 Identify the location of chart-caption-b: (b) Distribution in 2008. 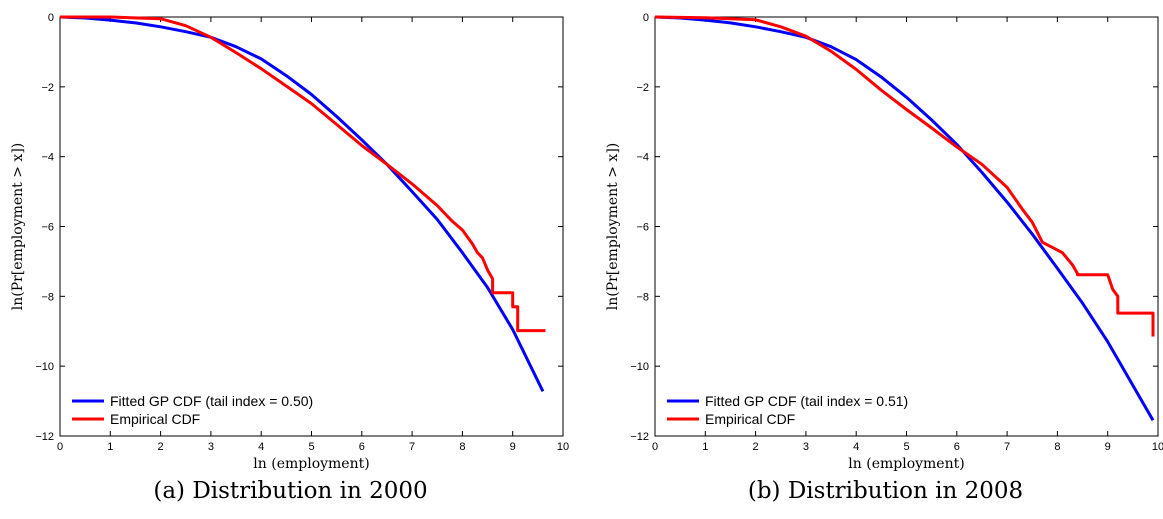
(885, 491).